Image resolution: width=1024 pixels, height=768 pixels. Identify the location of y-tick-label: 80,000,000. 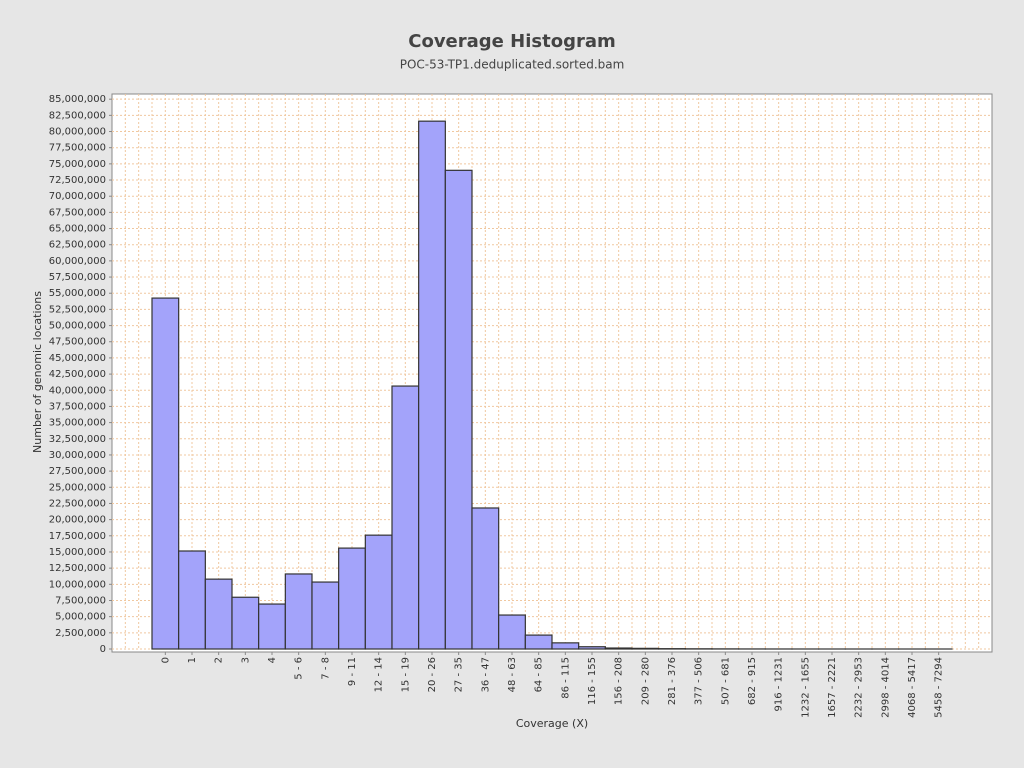
(77, 132).